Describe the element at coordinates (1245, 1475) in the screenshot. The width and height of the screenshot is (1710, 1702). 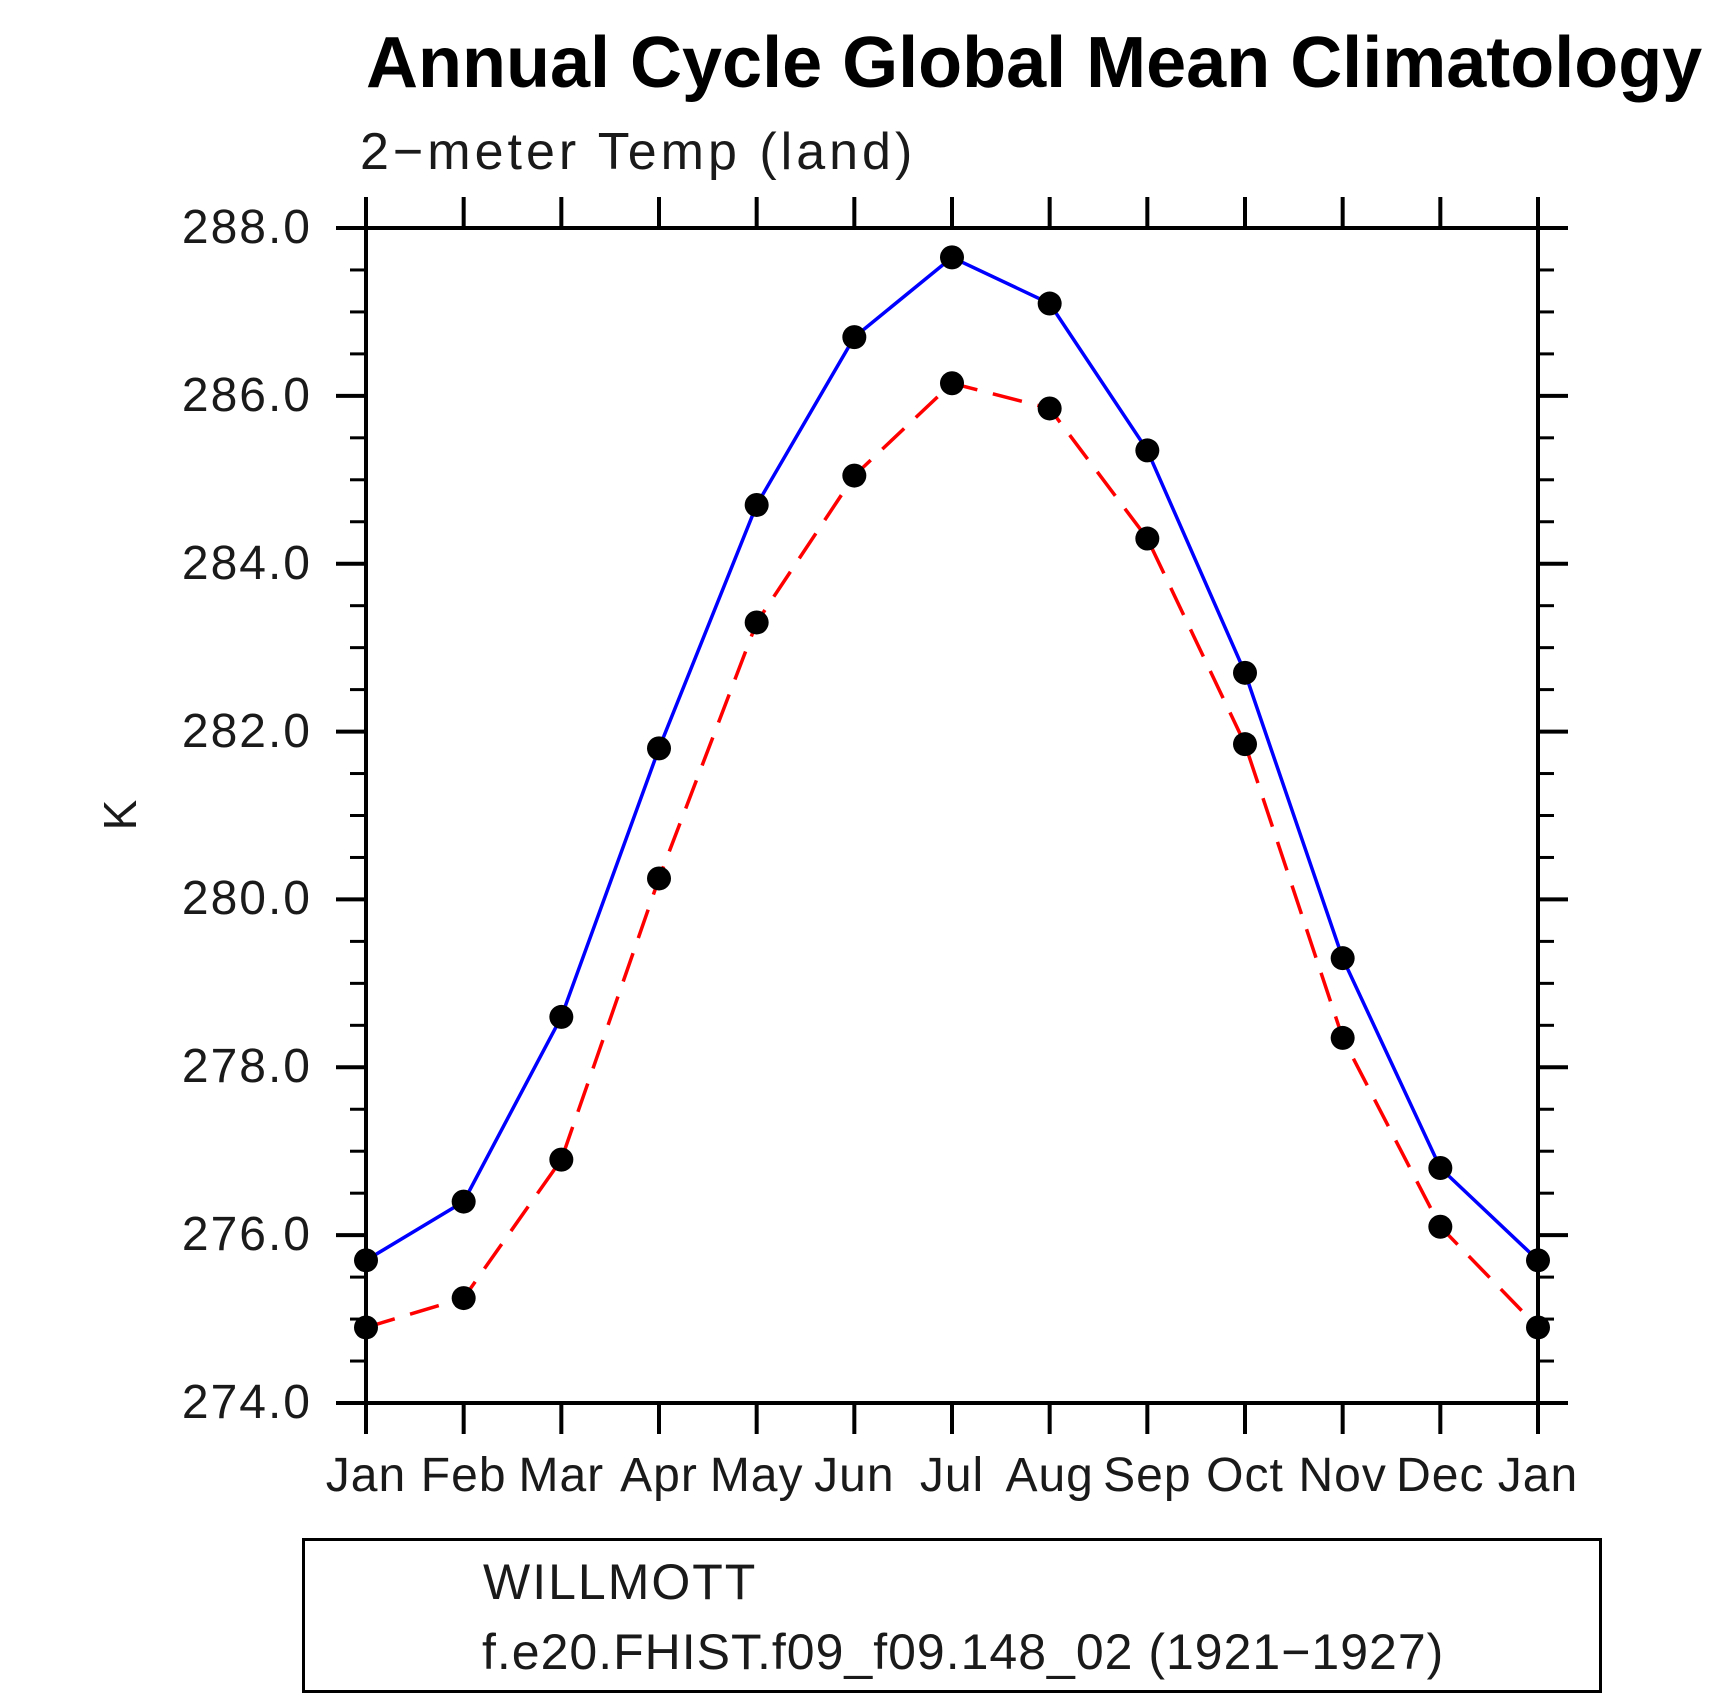
I see `x-tick-label: Oct` at that location.